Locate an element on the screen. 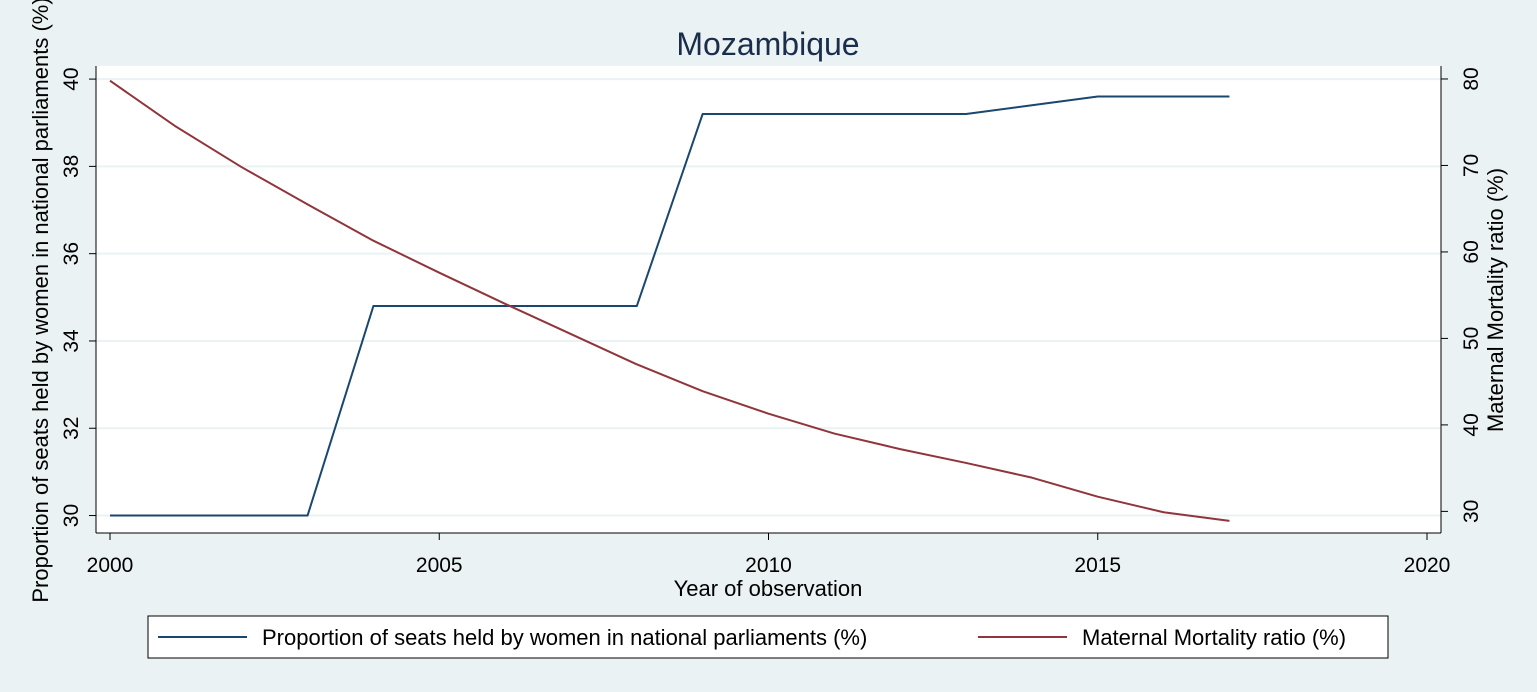  legend-label-mortality: Maternal Mortality ratio (%) is located at coordinates (1214, 637).